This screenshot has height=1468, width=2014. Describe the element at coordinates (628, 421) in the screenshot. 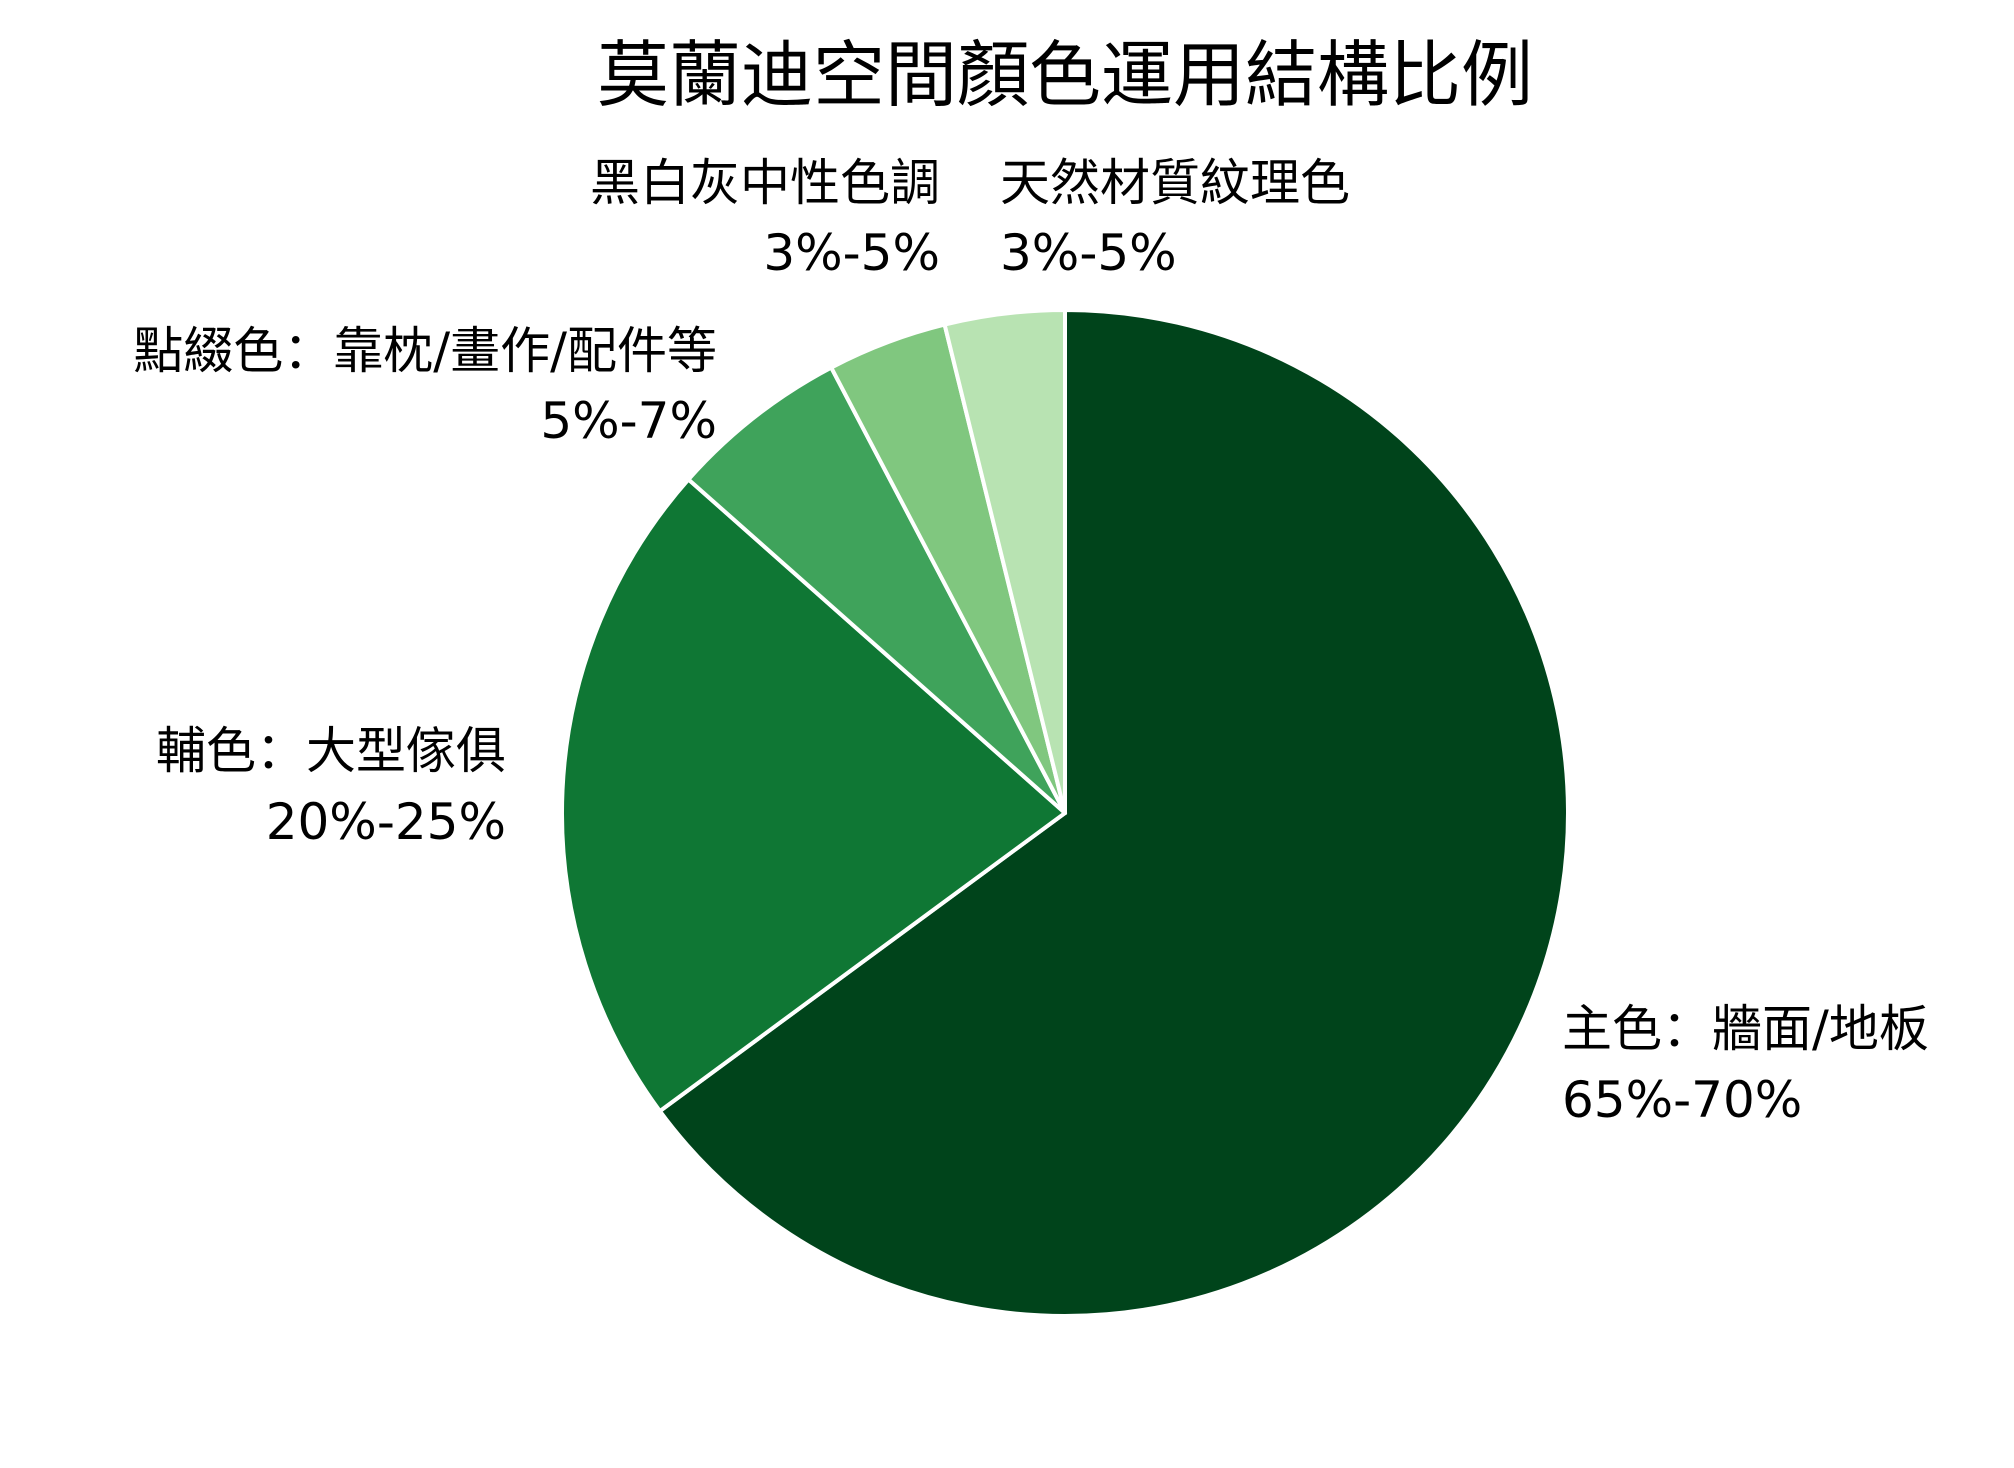

I see `slice-value-accent: 5%-7%` at that location.